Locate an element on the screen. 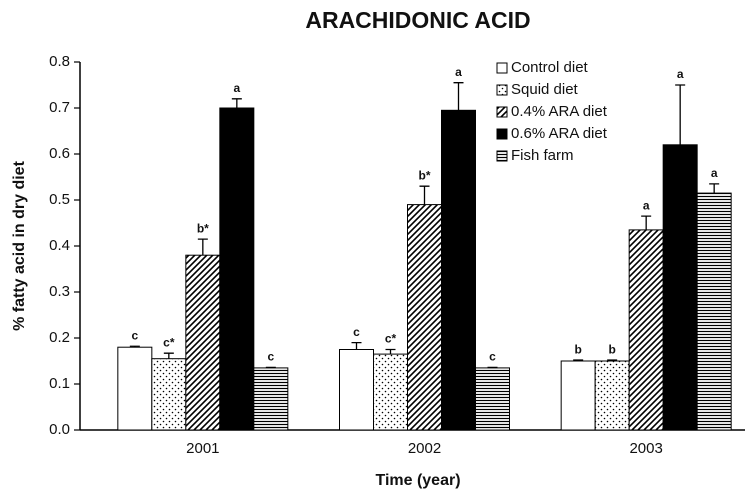 Image resolution: width=749 pixels, height=498 pixels. y-axis-label: % fatty acid in dry diet is located at coordinates (19, 245).